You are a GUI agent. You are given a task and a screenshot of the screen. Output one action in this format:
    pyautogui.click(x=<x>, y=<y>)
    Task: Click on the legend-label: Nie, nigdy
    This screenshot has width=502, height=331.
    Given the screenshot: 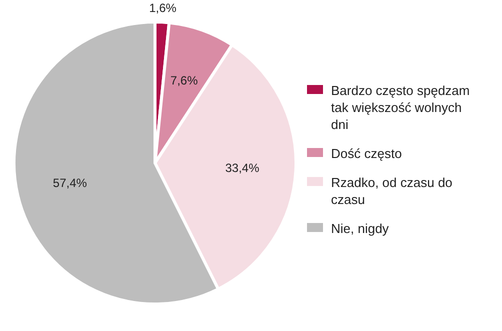 What is the action you would take?
    pyautogui.click(x=360, y=228)
    